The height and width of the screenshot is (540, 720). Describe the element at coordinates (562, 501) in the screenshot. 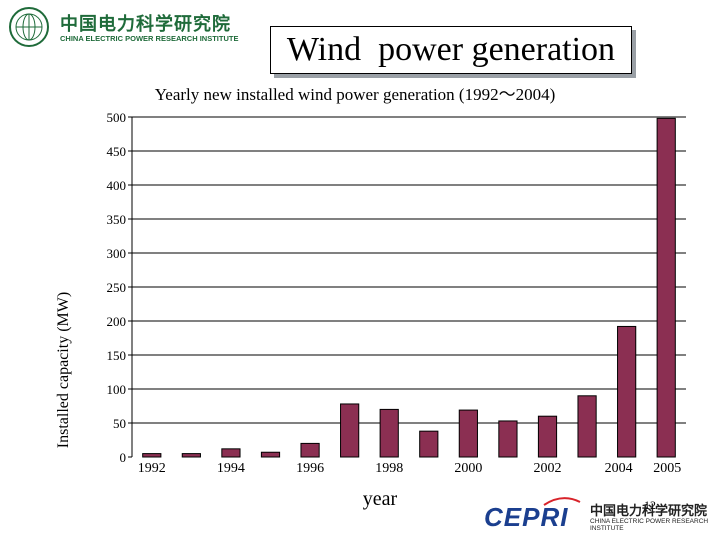

I see `cepri-swoosh-icon` at that location.